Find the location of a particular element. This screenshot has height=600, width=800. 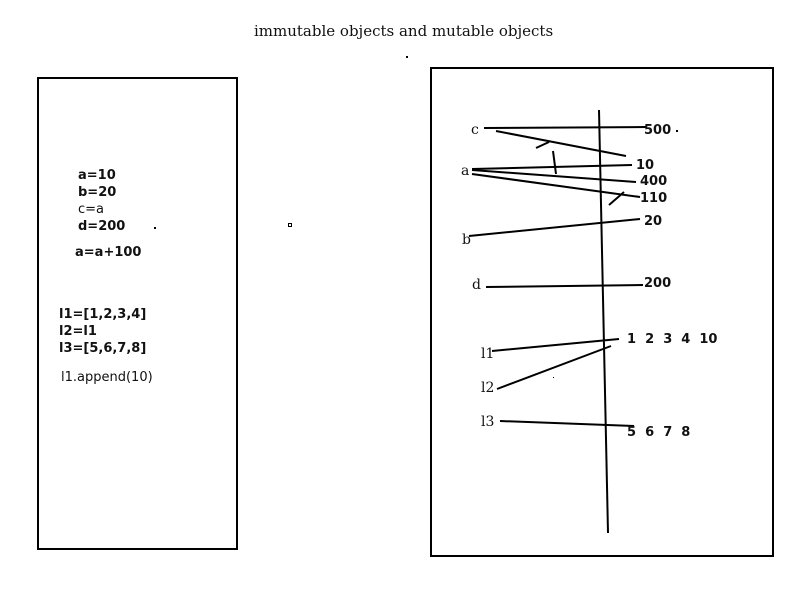

diagram-title: immutable objects and mutable objects is located at coordinates (404, 31).